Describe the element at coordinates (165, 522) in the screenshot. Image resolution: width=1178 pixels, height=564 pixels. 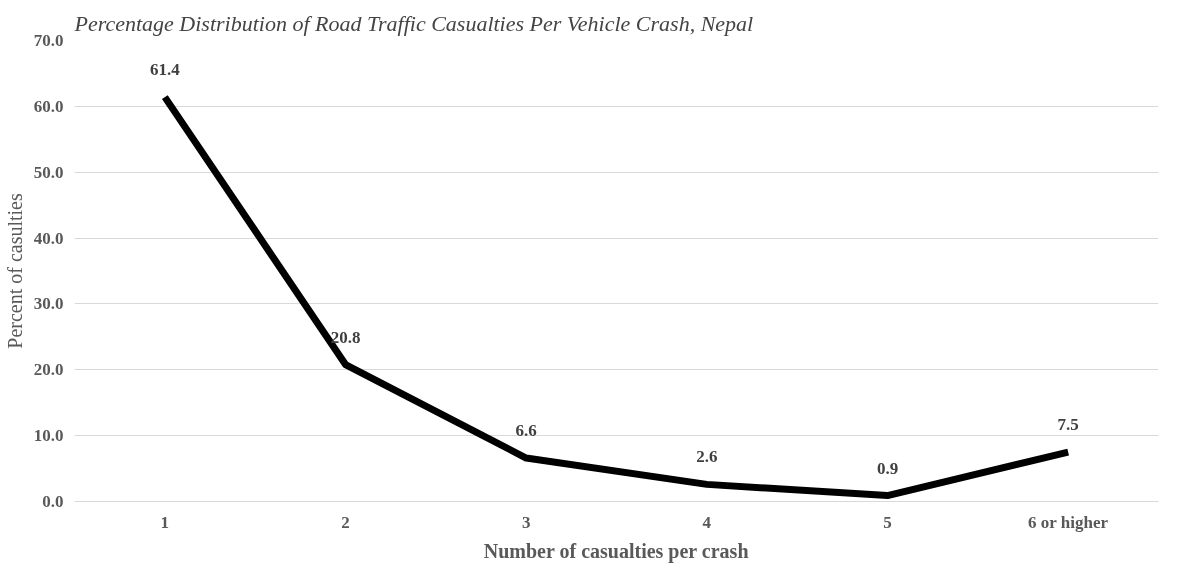
I see `x-tick-label: 1` at that location.